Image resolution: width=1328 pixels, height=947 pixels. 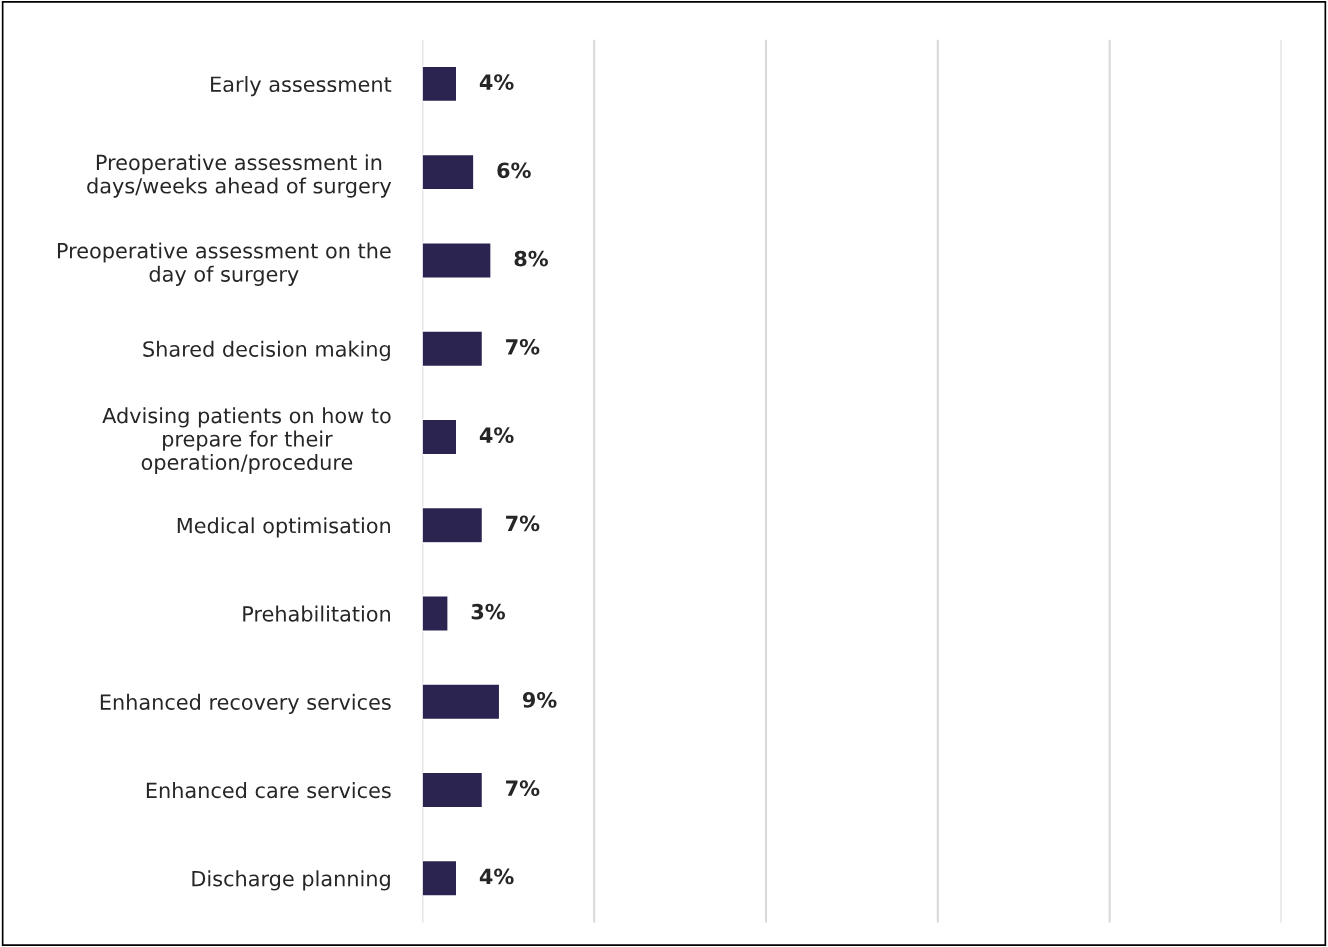 What do you see at coordinates (245, 703) in the screenshot?
I see `y-tick-label: Enhanced recovery services` at bounding box center [245, 703].